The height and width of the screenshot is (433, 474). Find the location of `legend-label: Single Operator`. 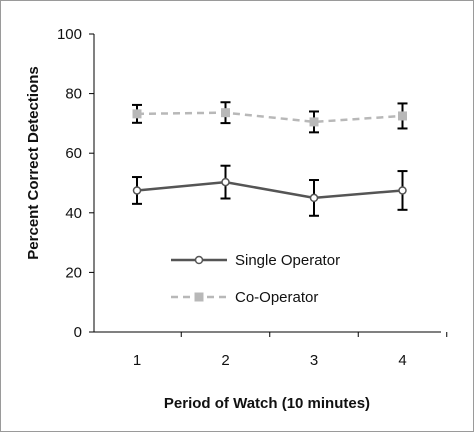

legend-label: Single Operator is located at coordinates (287, 260).